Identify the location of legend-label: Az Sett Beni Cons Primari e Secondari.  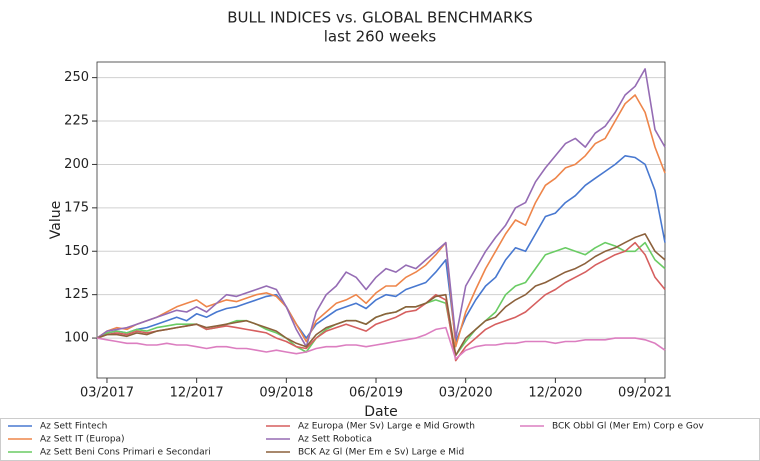
(125, 453).